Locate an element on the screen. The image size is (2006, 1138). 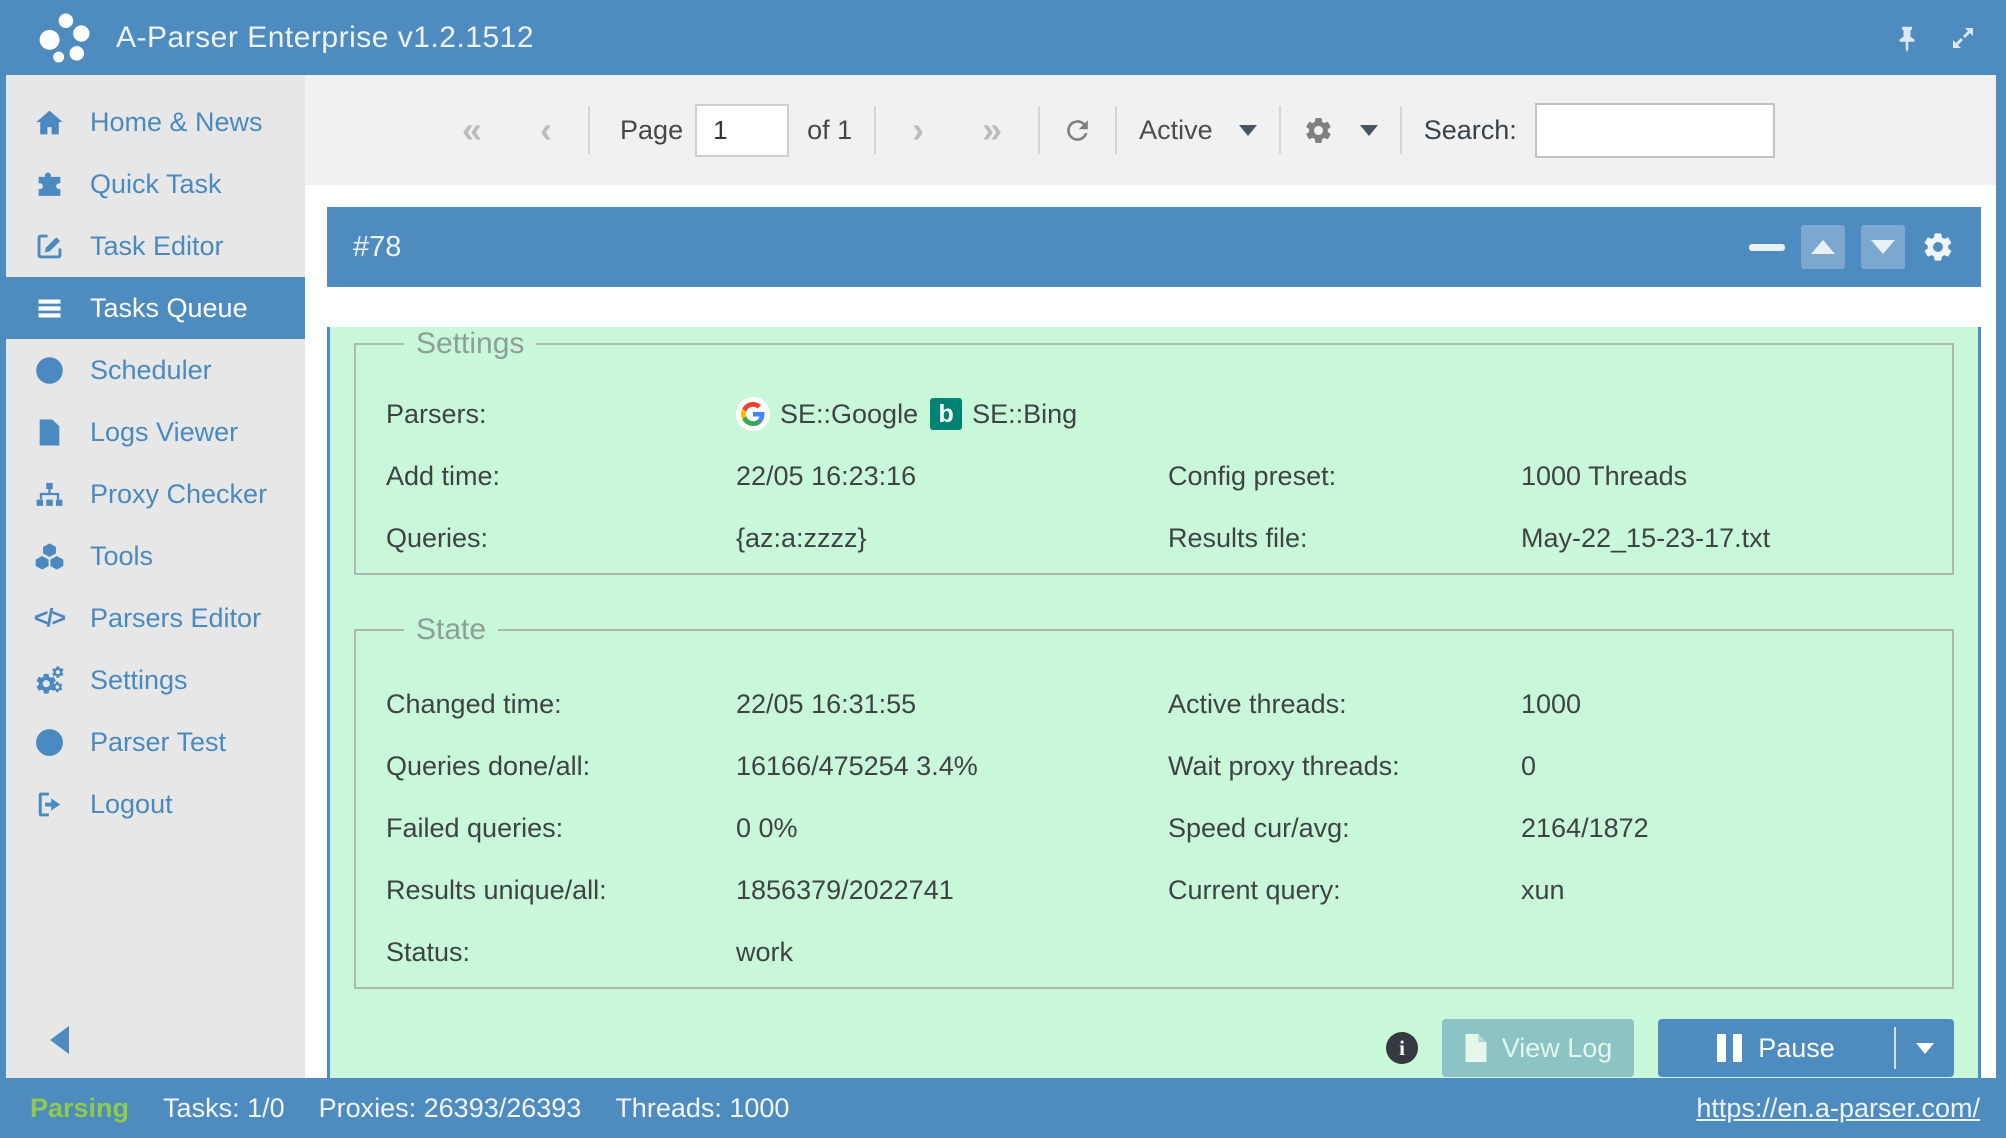
parser-bing: b SE::Bing is located at coordinates (1003, 414).